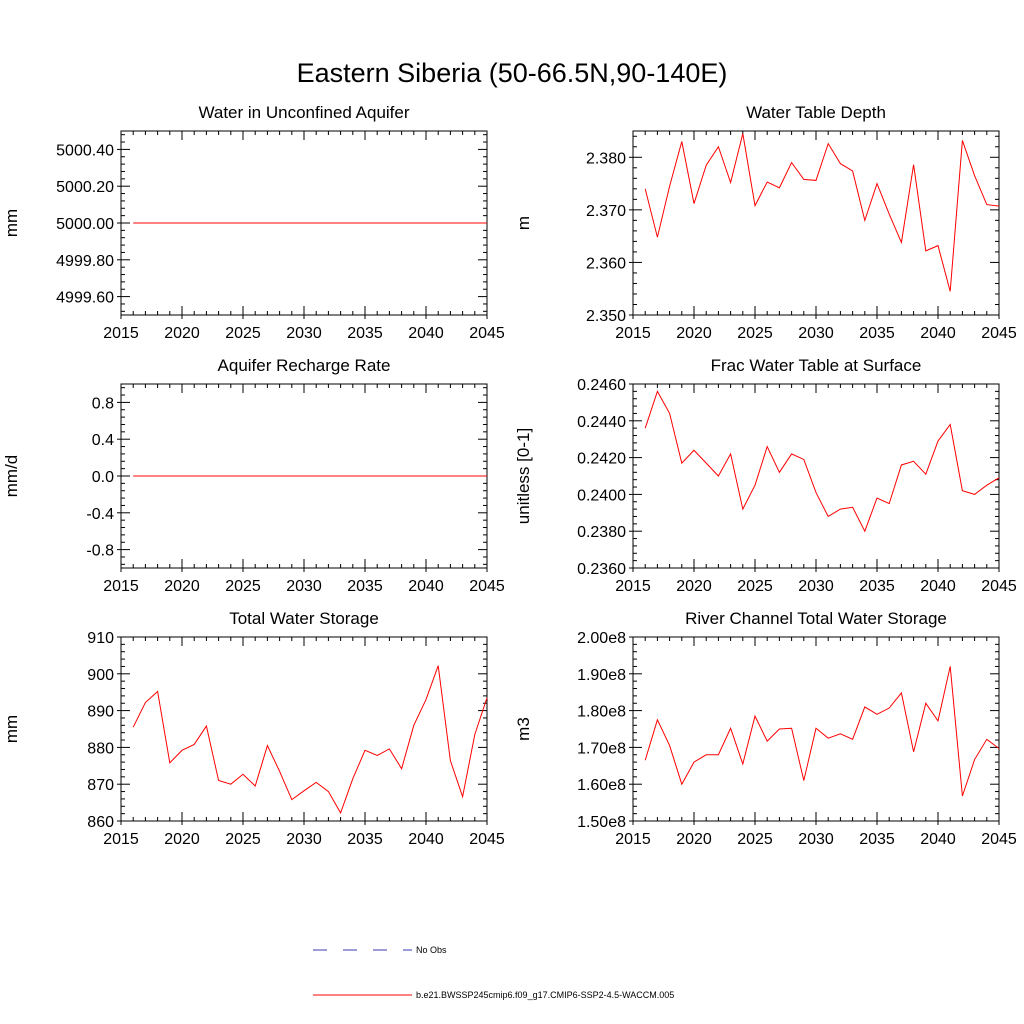  I want to click on y-axis-label: m3, so click(523, 729).